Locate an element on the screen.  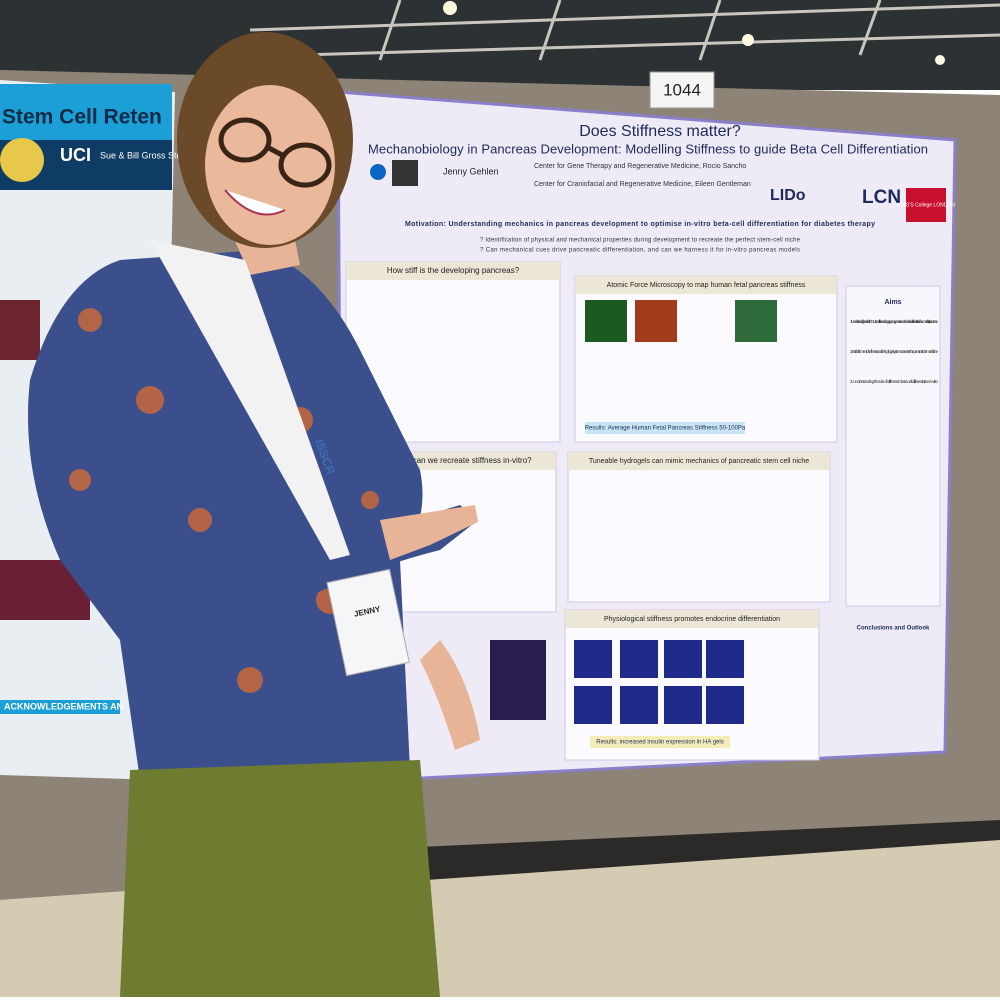
qr-code is located at coordinates (405, 173).